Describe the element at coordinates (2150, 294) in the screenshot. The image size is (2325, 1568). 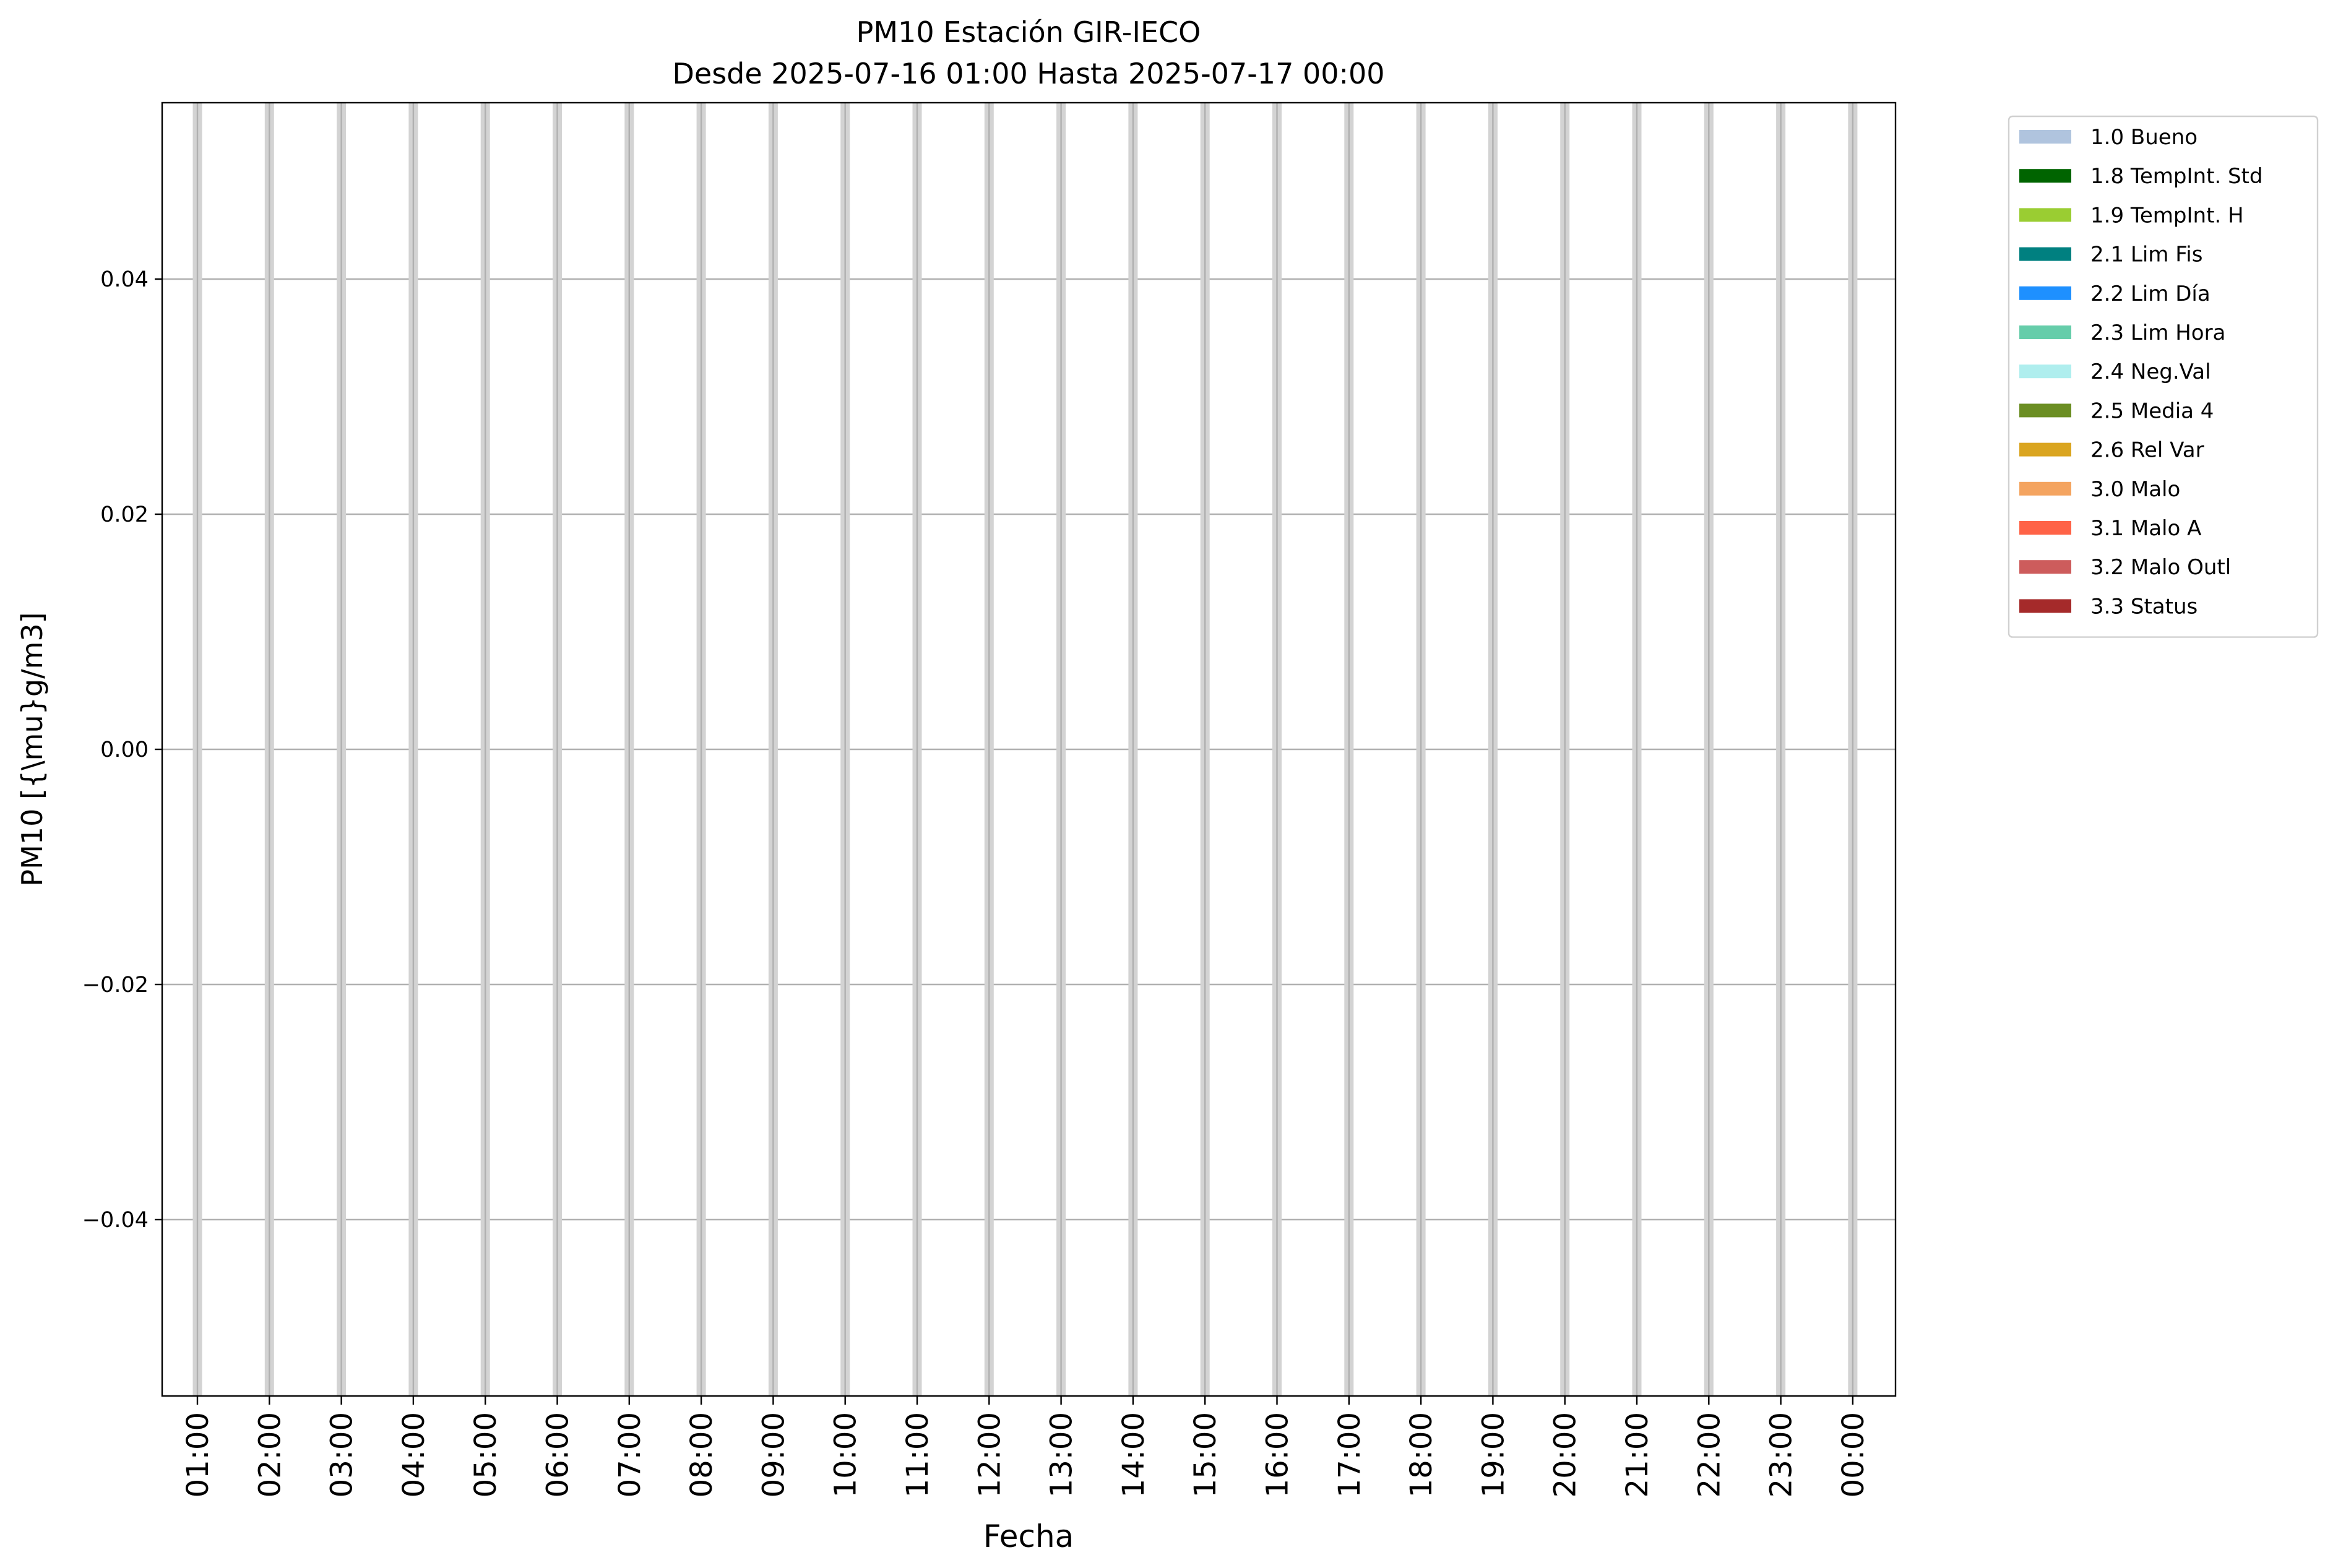
I see `legend-label: 2.2 Lim Día` at that location.